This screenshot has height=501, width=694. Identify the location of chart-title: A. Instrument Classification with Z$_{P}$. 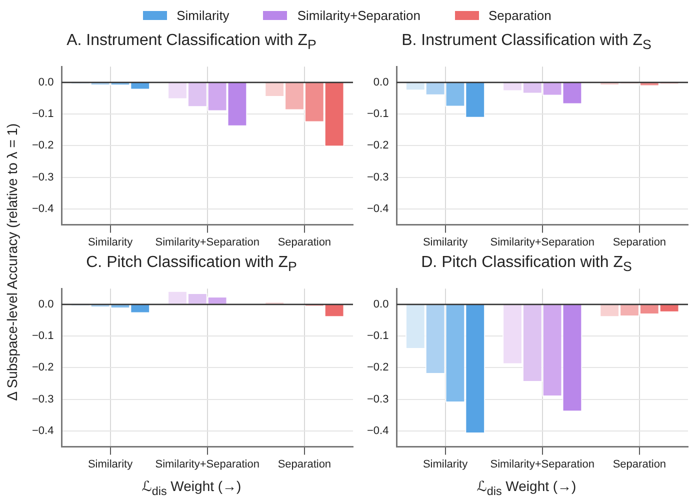
(191, 41).